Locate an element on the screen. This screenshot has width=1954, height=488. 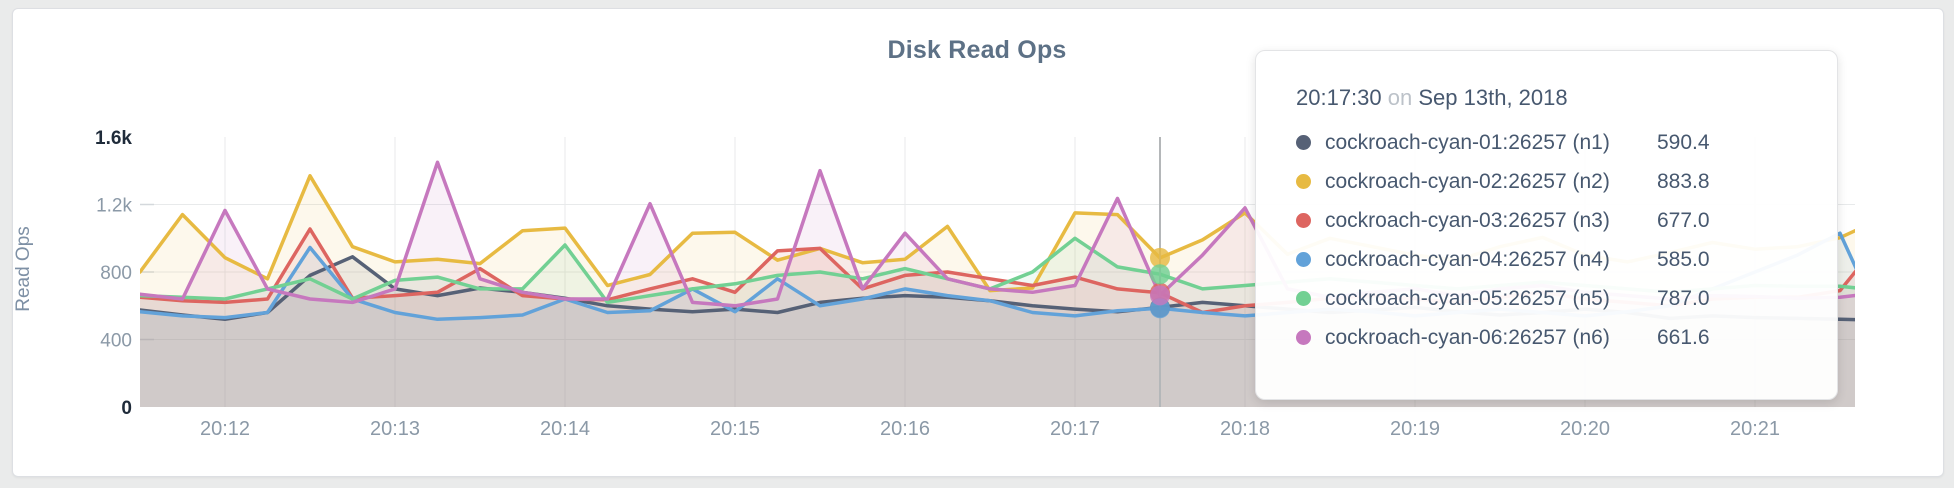
x-tick-label: 20:18 is located at coordinates (1245, 429).